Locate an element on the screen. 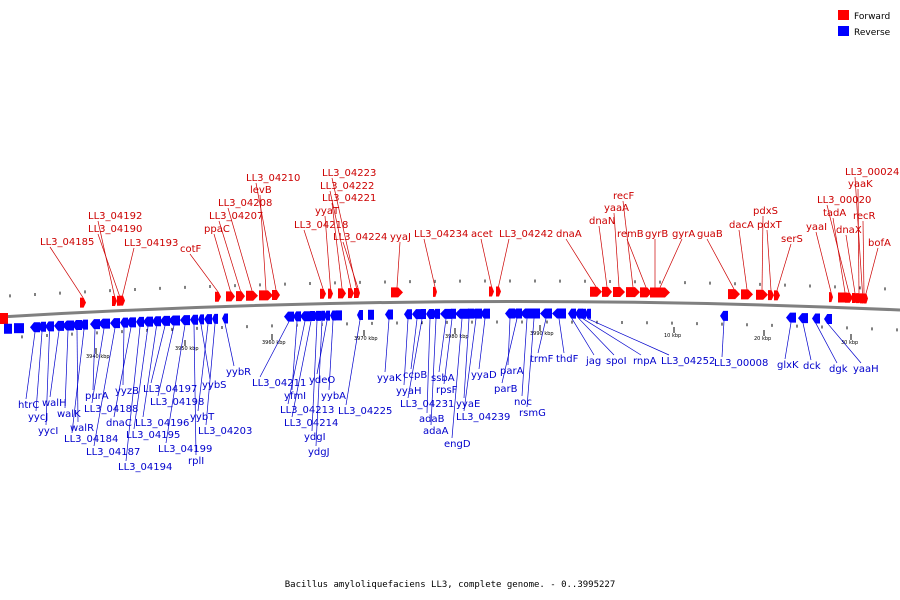  reverse-gene-parb is located at coordinates (517, 313).